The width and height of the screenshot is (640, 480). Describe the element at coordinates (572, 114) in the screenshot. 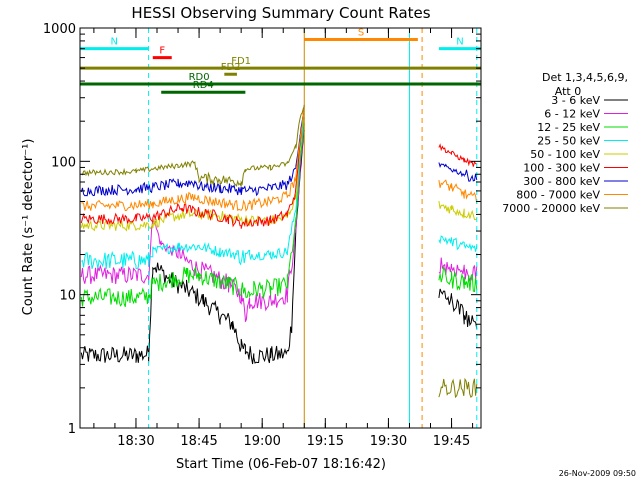

I see `legend-entry-label: 6 - 12 keV` at that location.